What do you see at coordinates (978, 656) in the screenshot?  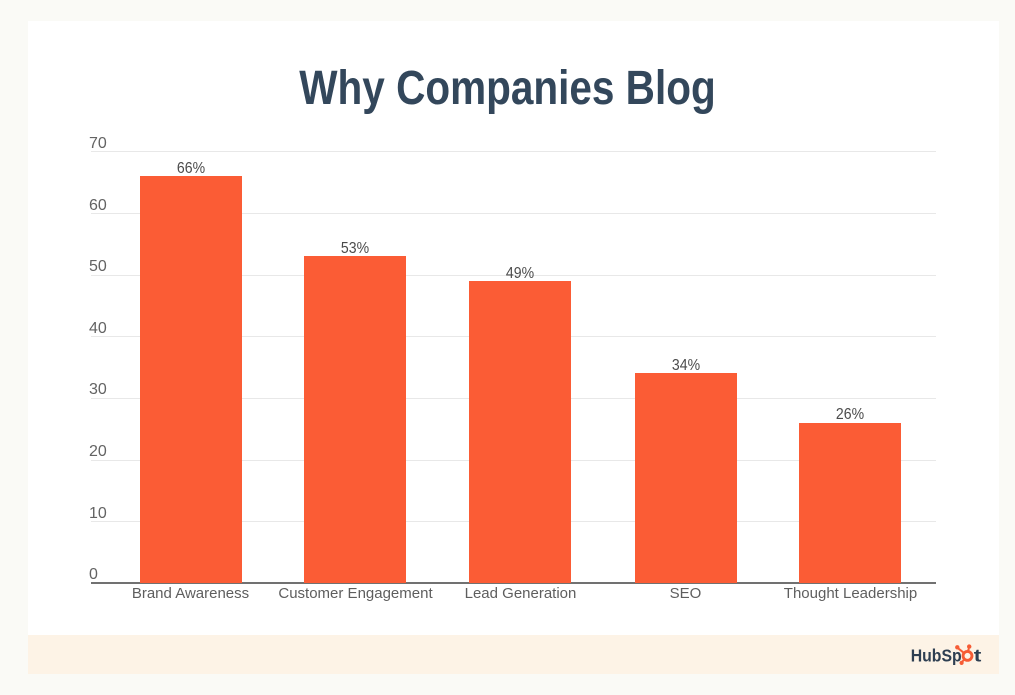 I see `svg-text: t` at bounding box center [978, 656].